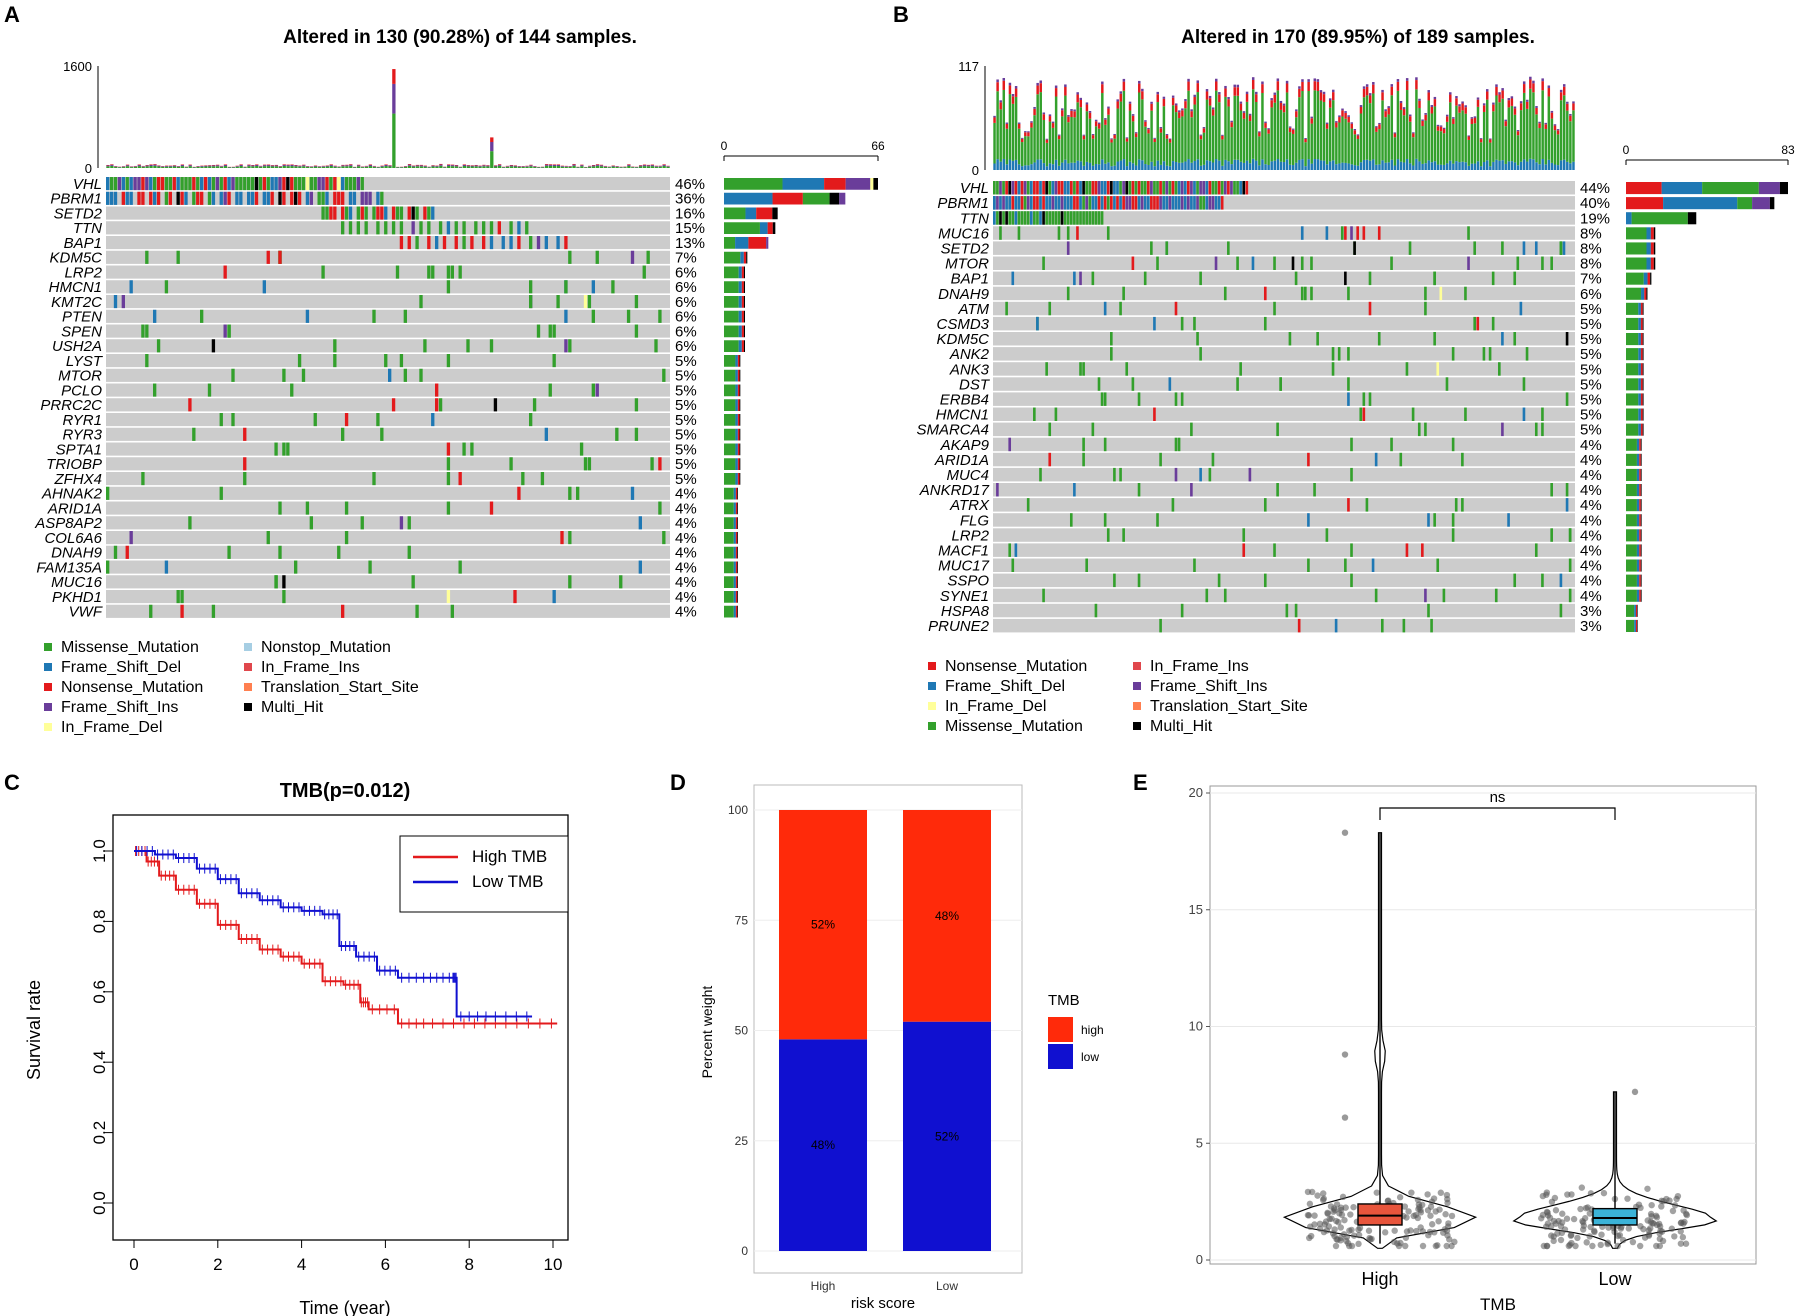 The image size is (1796, 1316). Describe the element at coordinates (83, 243) in the screenshot. I see `gene-label: BAP1` at that location.